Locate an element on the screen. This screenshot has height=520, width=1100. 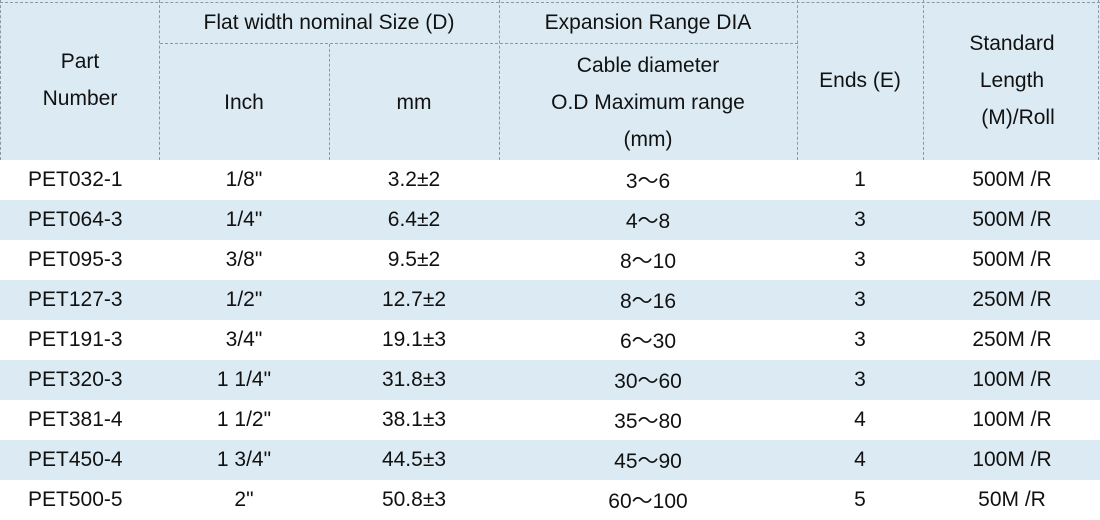
cell-inch: 3/8" is located at coordinates (244, 259).